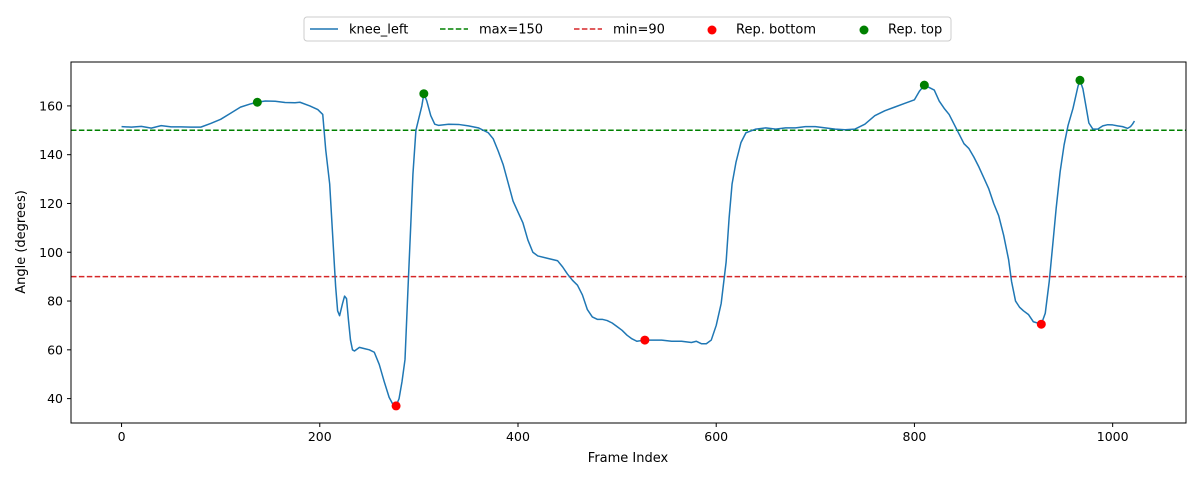  Describe the element at coordinates (55, 349) in the screenshot. I see `y-tick-label: 60` at that location.